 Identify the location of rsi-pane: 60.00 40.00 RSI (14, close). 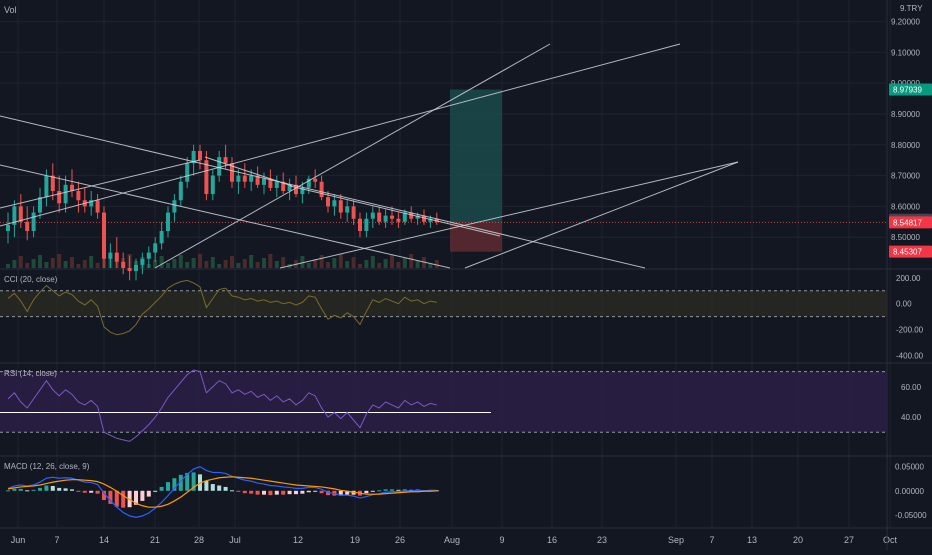
(461, 405).